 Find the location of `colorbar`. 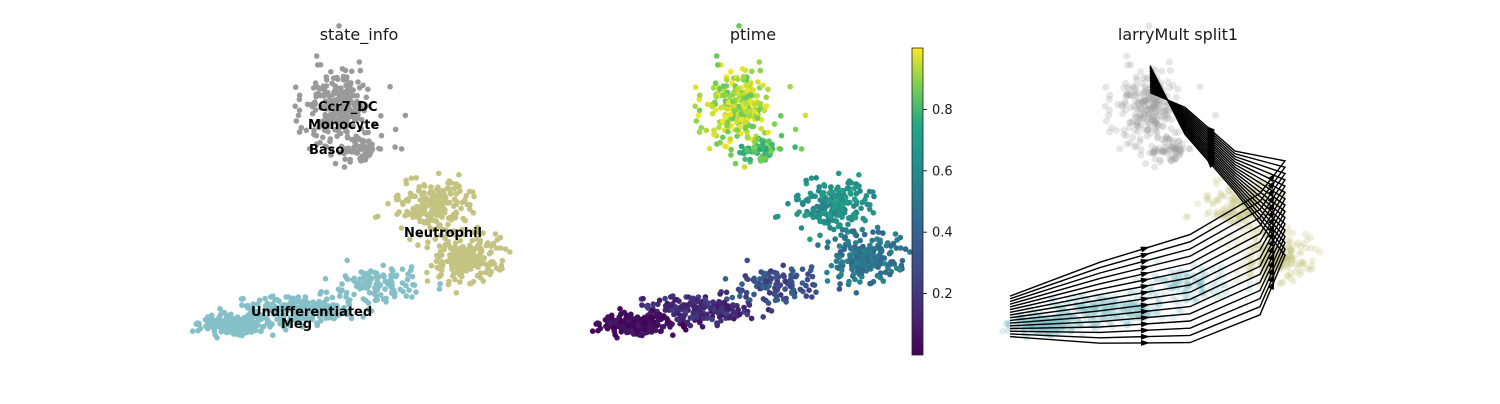

colorbar is located at coordinates (917, 201).